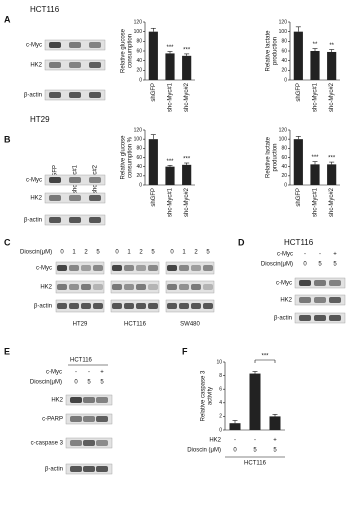 The height and width of the screenshot is (505, 360). Describe the element at coordinates (235, 441) in the screenshot. I see `x-row-value: -` at that location.